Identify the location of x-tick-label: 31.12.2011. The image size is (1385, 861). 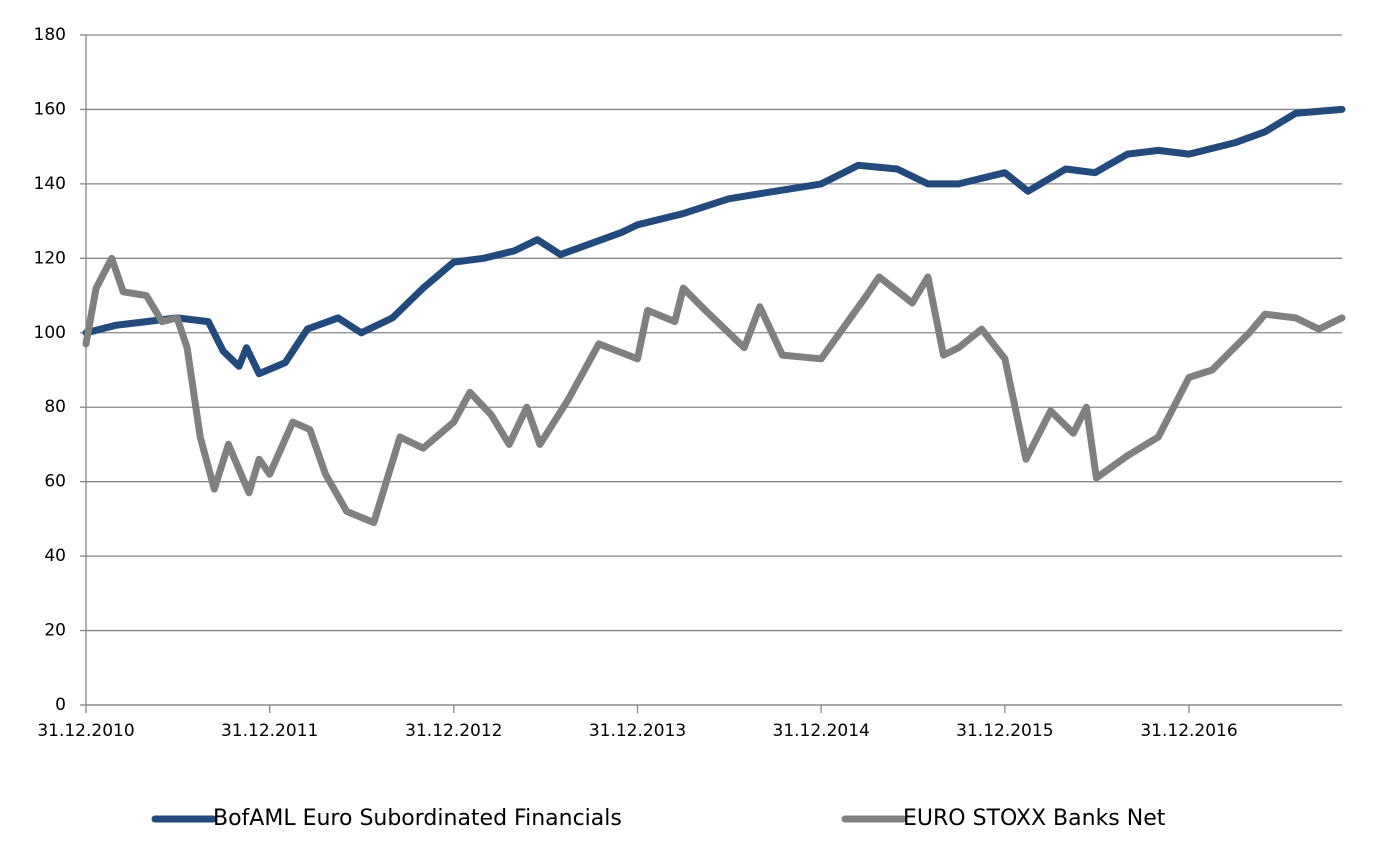
(269, 731).